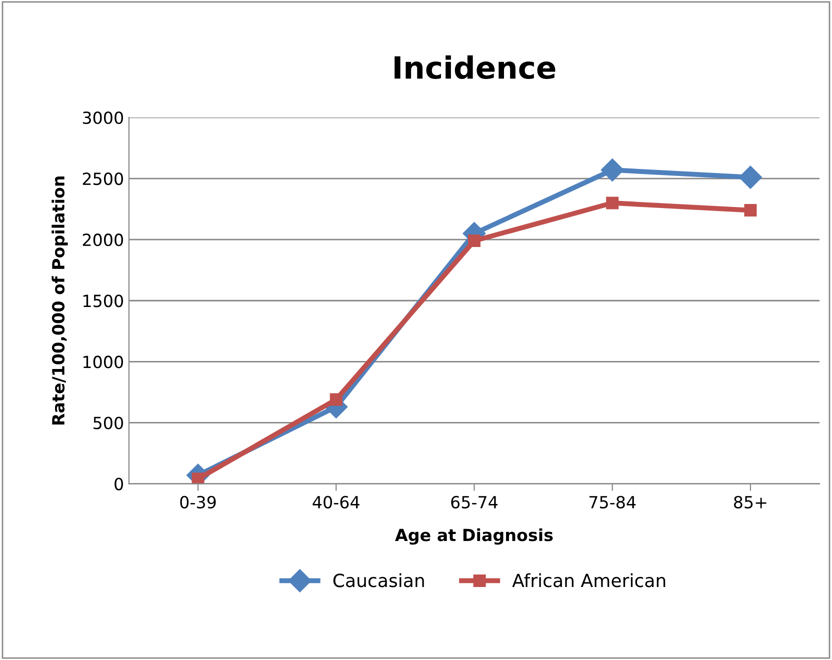 The width and height of the screenshot is (832, 660). What do you see at coordinates (108, 423) in the screenshot?
I see `y-tick-label: 500` at bounding box center [108, 423].